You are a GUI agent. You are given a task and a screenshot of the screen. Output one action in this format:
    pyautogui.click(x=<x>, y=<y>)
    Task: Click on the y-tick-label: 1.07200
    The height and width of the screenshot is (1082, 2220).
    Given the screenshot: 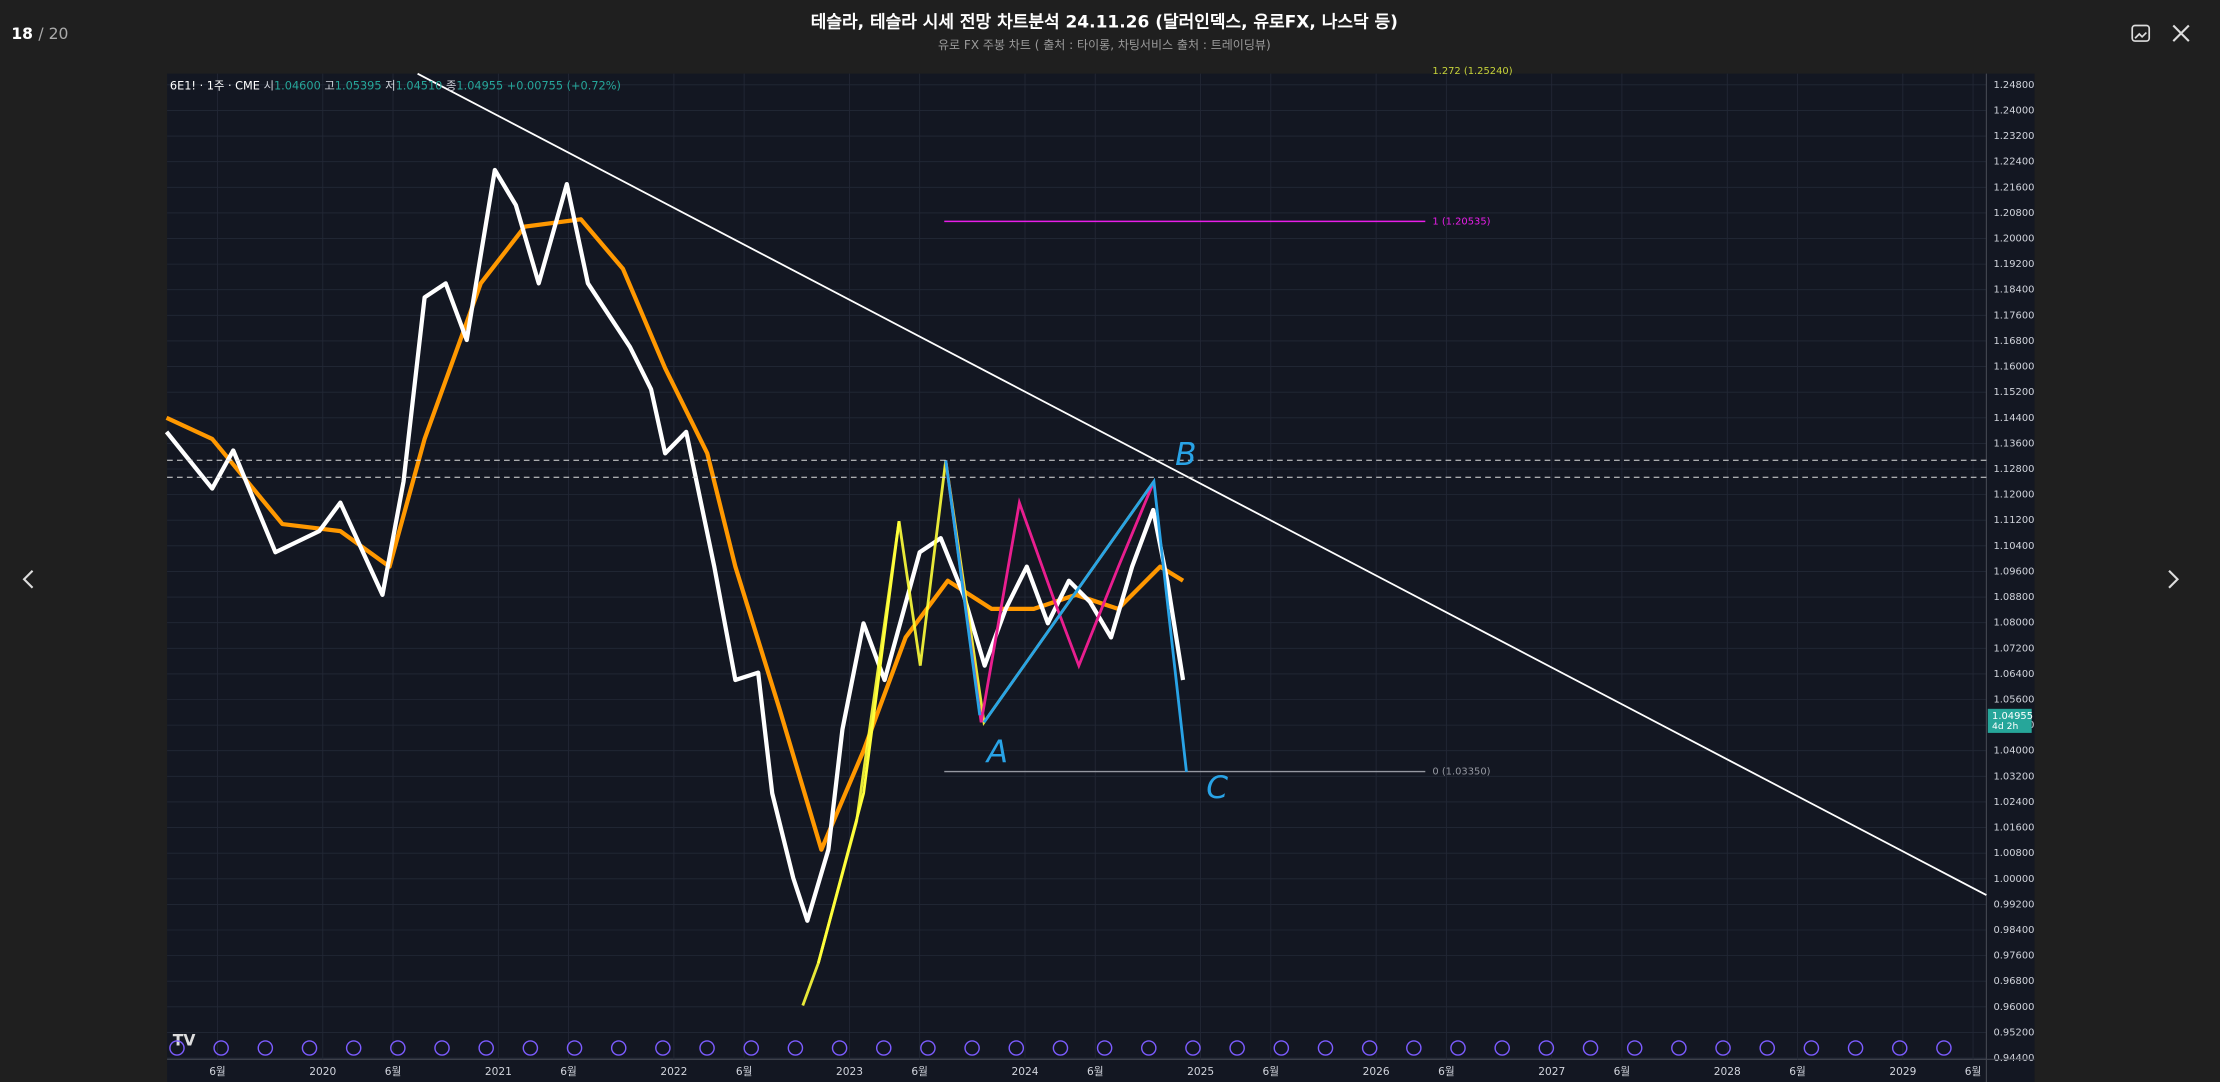 What is the action you would take?
    pyautogui.click(x=2013, y=648)
    